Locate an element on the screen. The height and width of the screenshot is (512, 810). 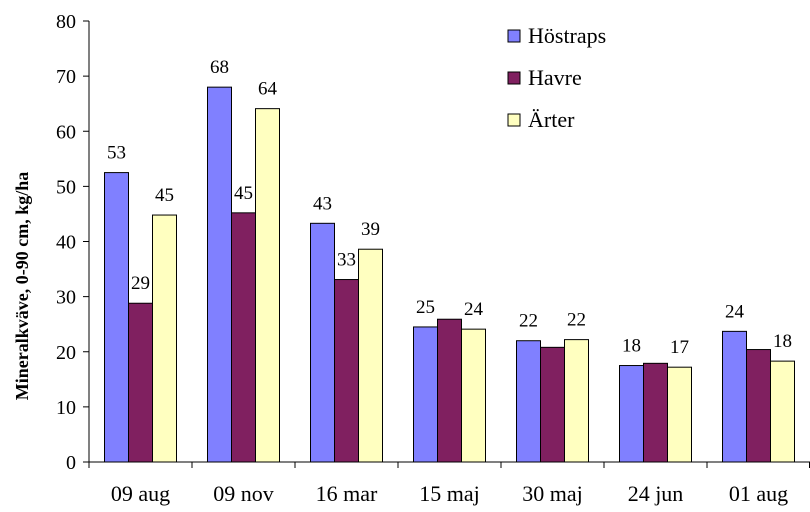
x-tick-label: 24 jun is located at coordinates (656, 493).